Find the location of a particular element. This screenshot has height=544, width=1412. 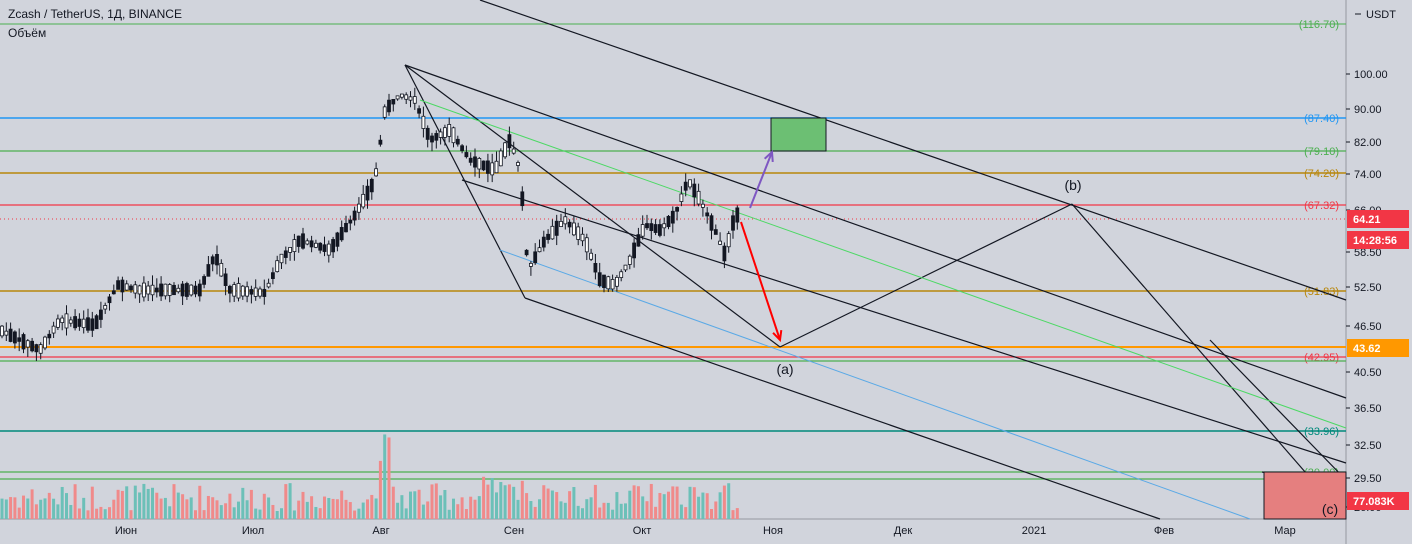

volume-indicator-label: Объём is located at coordinates (27, 33).